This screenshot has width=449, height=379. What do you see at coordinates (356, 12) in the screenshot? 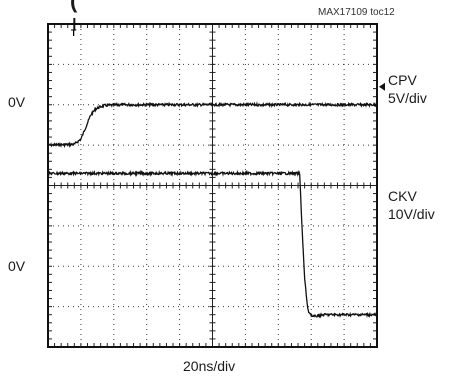
I see `figure-id: MAX17109 toc12` at bounding box center [356, 12].